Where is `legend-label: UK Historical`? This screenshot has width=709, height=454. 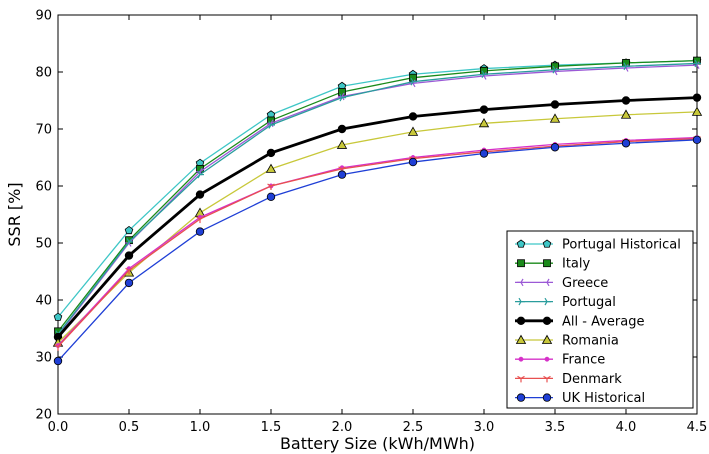
legend-label: UK Historical is located at coordinates (603, 398).